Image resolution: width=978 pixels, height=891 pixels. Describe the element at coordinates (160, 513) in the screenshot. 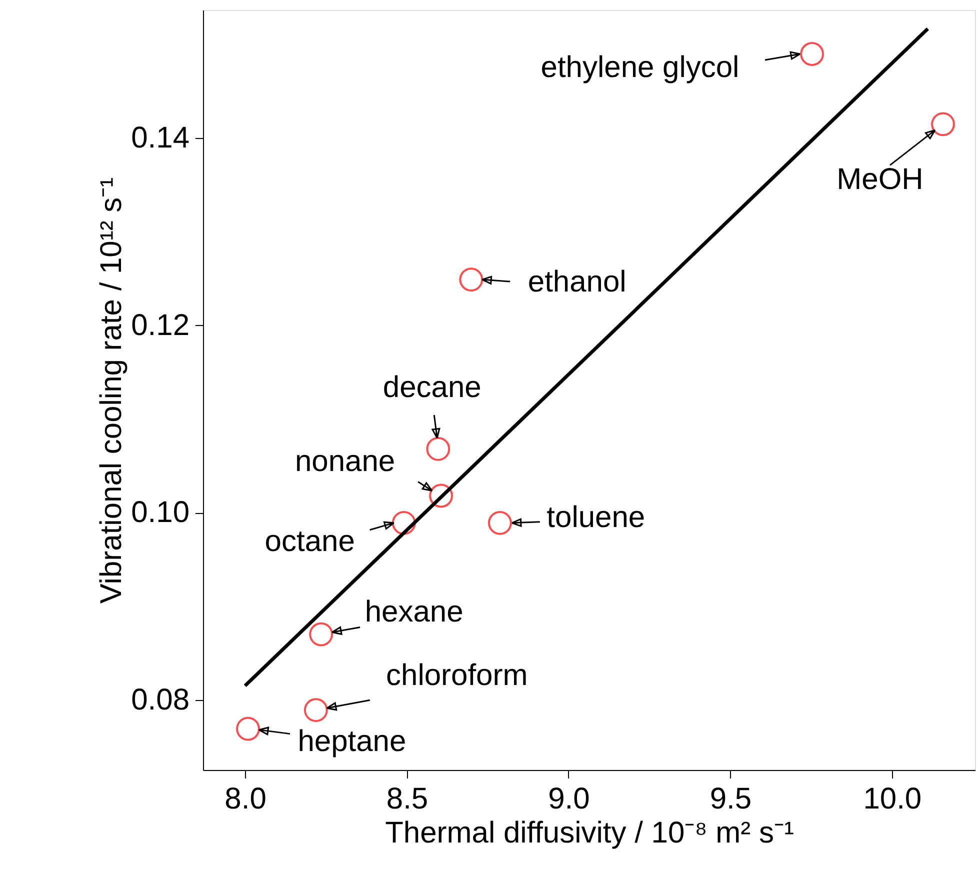

I see `y-tick-label: 0.10` at that location.